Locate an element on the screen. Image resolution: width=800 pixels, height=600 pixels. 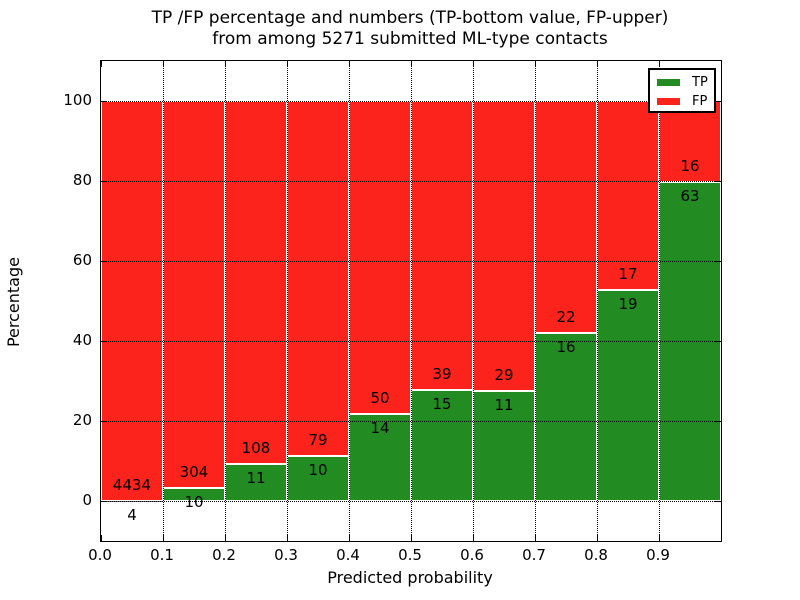
tp-count-label: 19 is located at coordinates (628, 303).